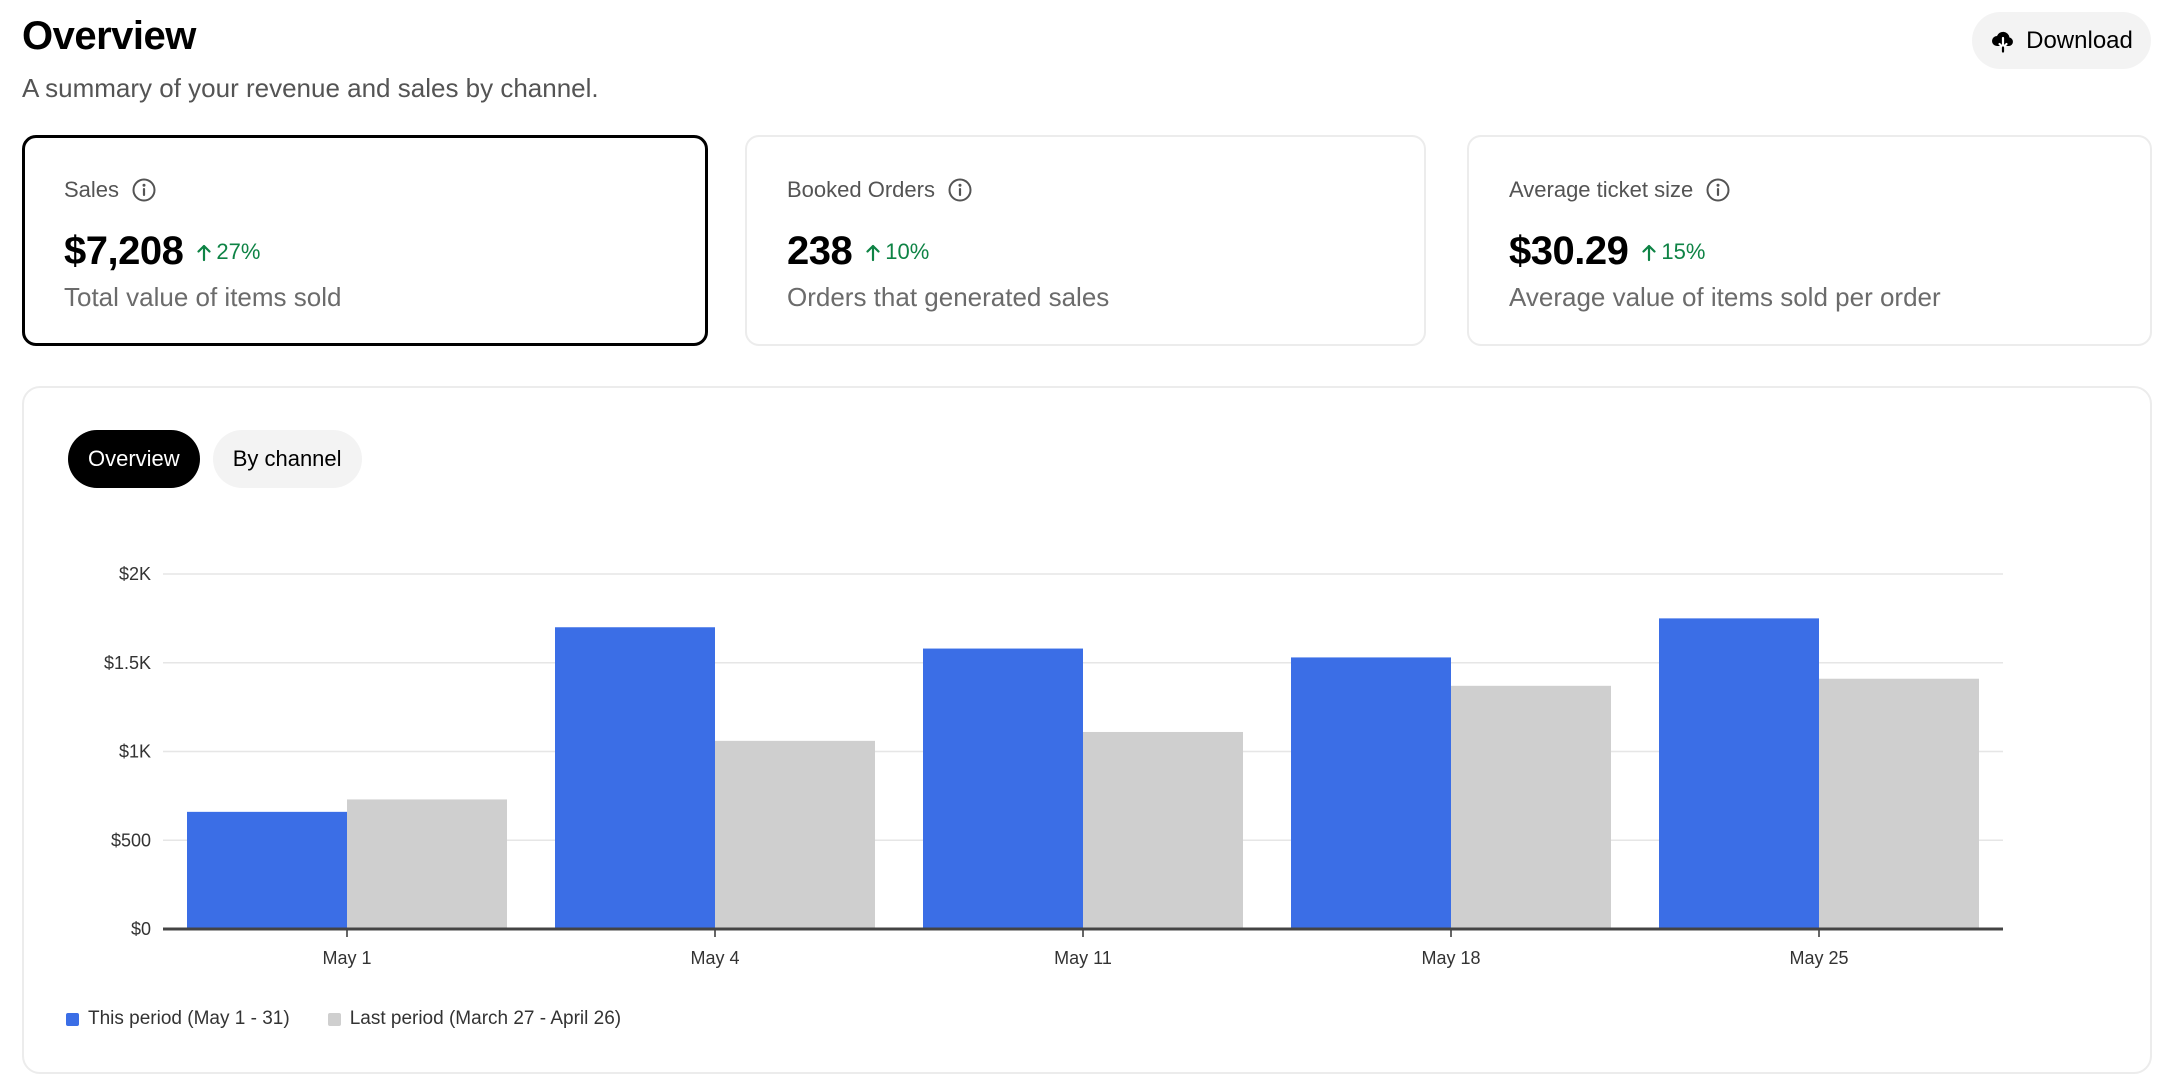 The width and height of the screenshot is (2170, 1082). I want to click on page-title: Overview, so click(109, 36).